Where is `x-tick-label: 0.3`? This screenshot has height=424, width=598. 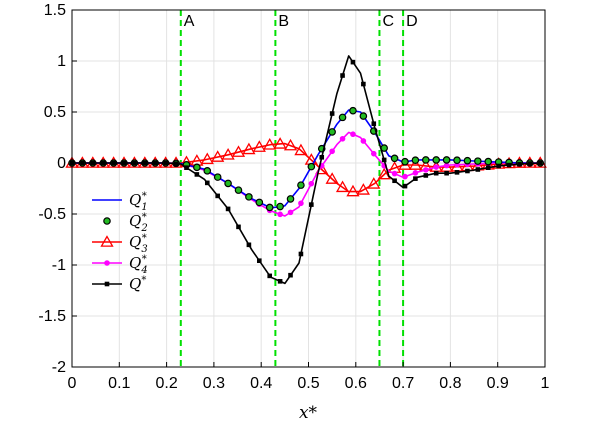 x-tick-label: 0.3 is located at coordinates (214, 383).